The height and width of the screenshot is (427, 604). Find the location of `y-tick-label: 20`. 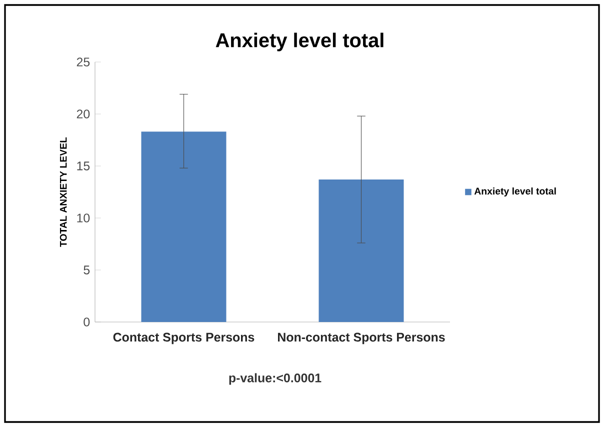

y-tick-label: 20 is located at coordinates (83, 114).